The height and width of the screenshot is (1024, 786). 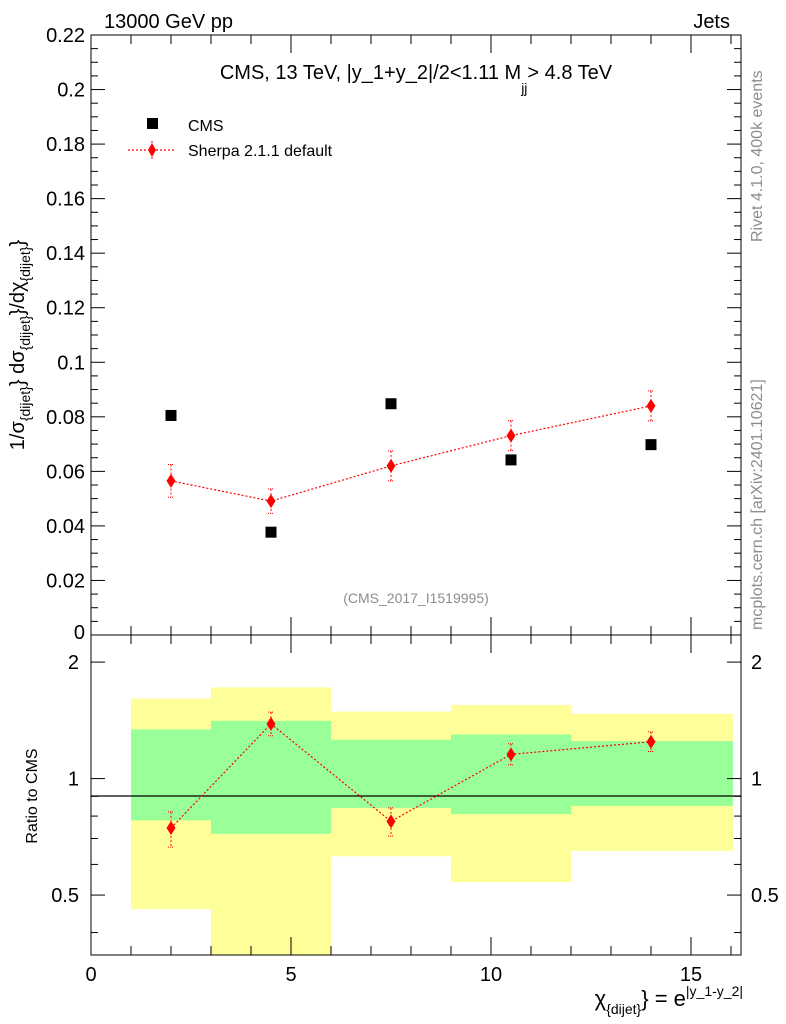 I want to click on ratio-y-tick-label-right: 0.5, so click(x=765, y=896).